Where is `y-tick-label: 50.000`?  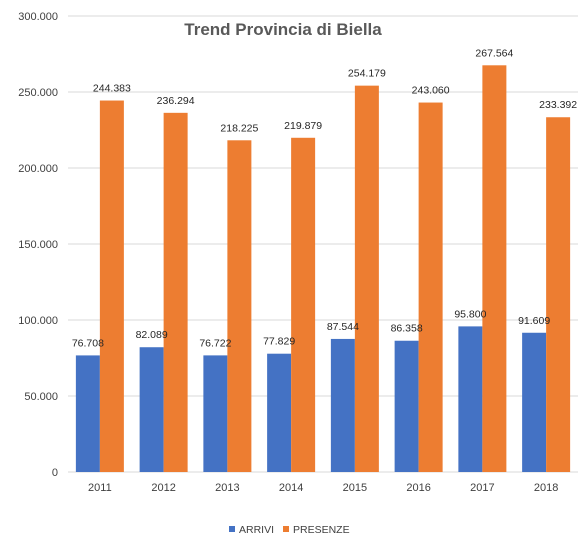
y-tick-label: 50.000 is located at coordinates (41, 397).